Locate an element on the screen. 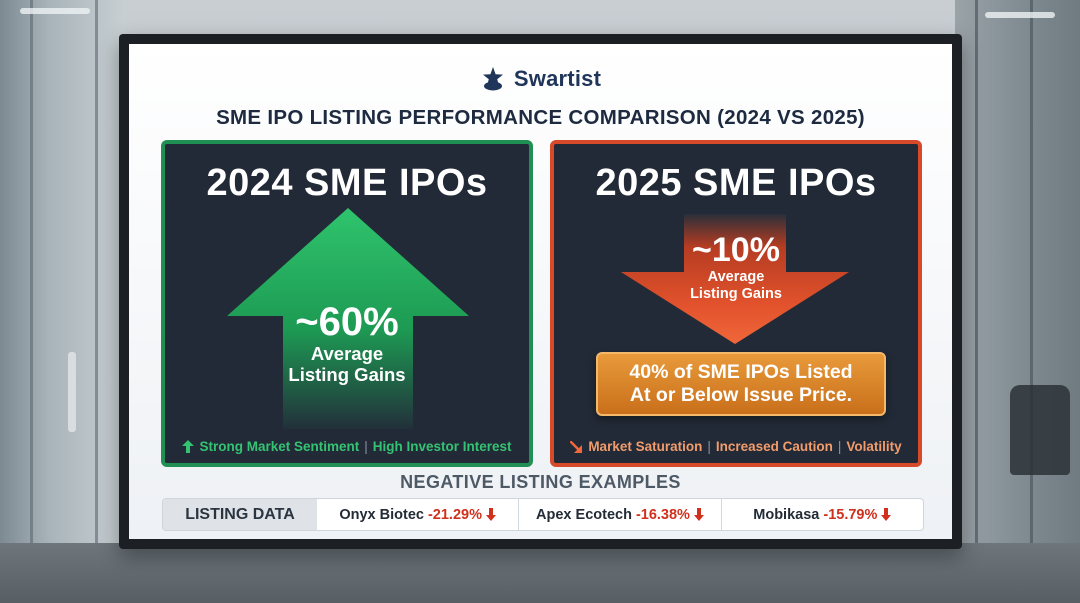 The height and width of the screenshot is (603, 1080). listing-data-label: LISTING DATA is located at coordinates (240, 514).